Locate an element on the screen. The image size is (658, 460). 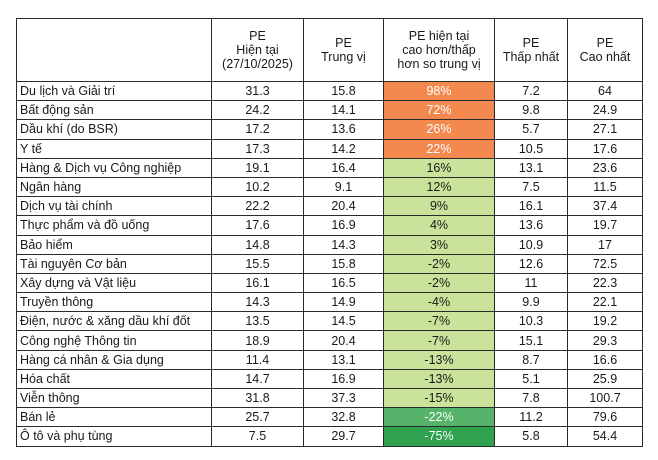
cell-sector: Thực phẩm và đồ uống is located at coordinates (114, 225).